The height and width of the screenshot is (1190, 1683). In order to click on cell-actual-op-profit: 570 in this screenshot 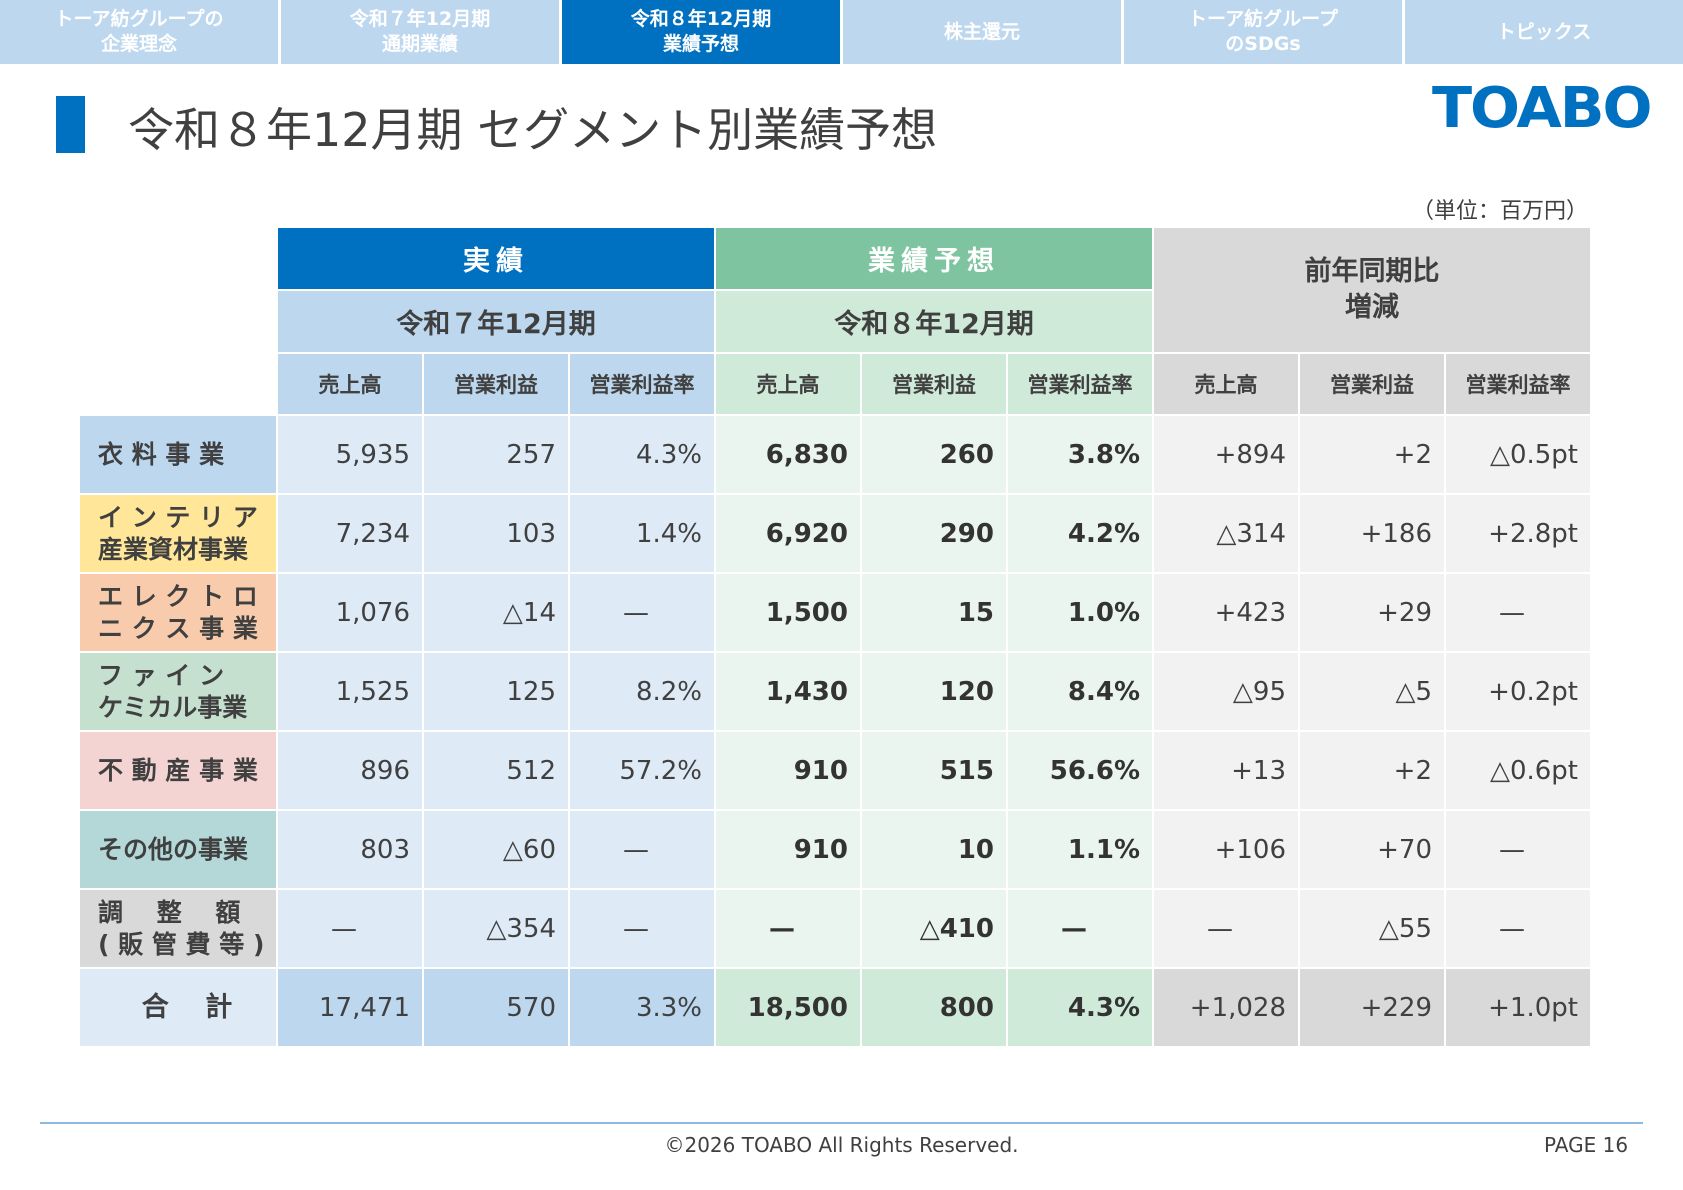, I will do `click(496, 1007)`.